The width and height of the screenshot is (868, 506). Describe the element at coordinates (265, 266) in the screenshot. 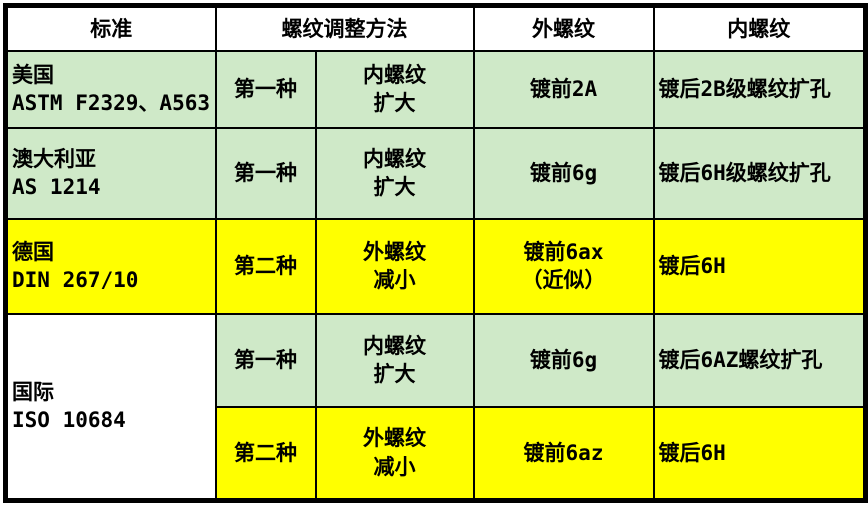

I see `cell-type-germany: 第二种` at that location.